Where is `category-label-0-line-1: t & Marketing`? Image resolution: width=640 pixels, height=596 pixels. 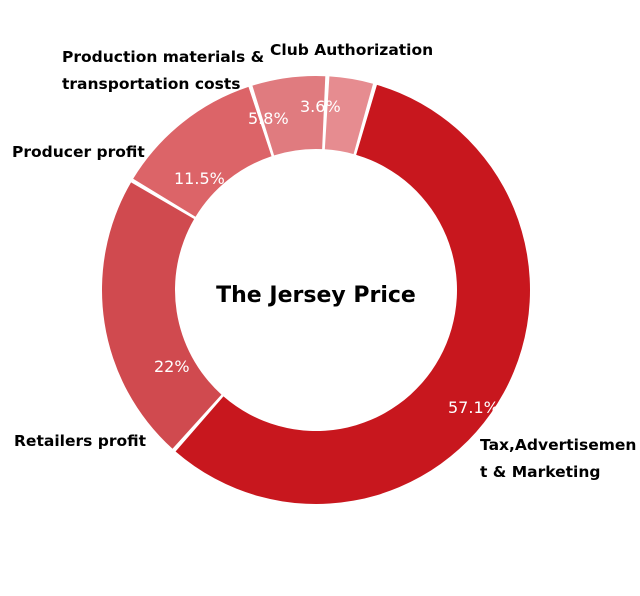
category-label-0-line-1: t & Marketing is located at coordinates (540, 472).